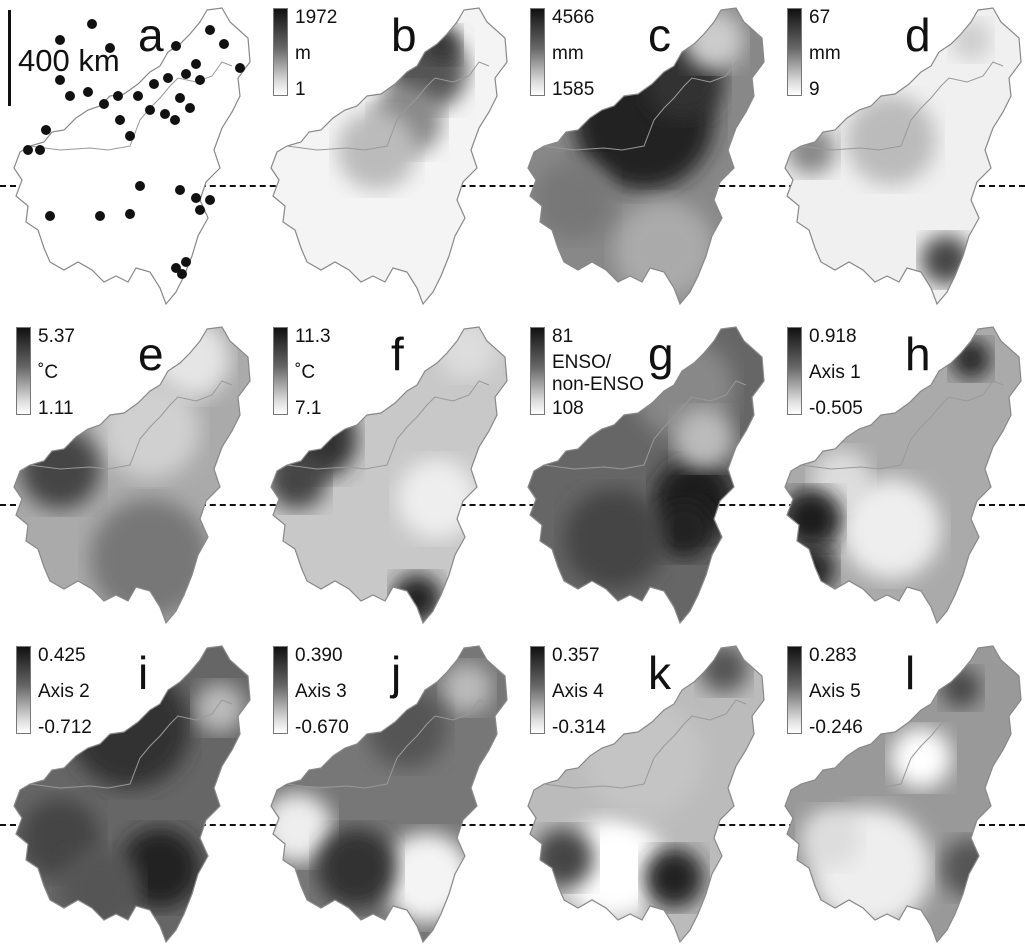 Image resolution: width=1025 pixels, height=947 pixels. What do you see at coordinates (642, 154) in the screenshot?
I see `map-panel-c: c 4566 mm 1585` at bounding box center [642, 154].